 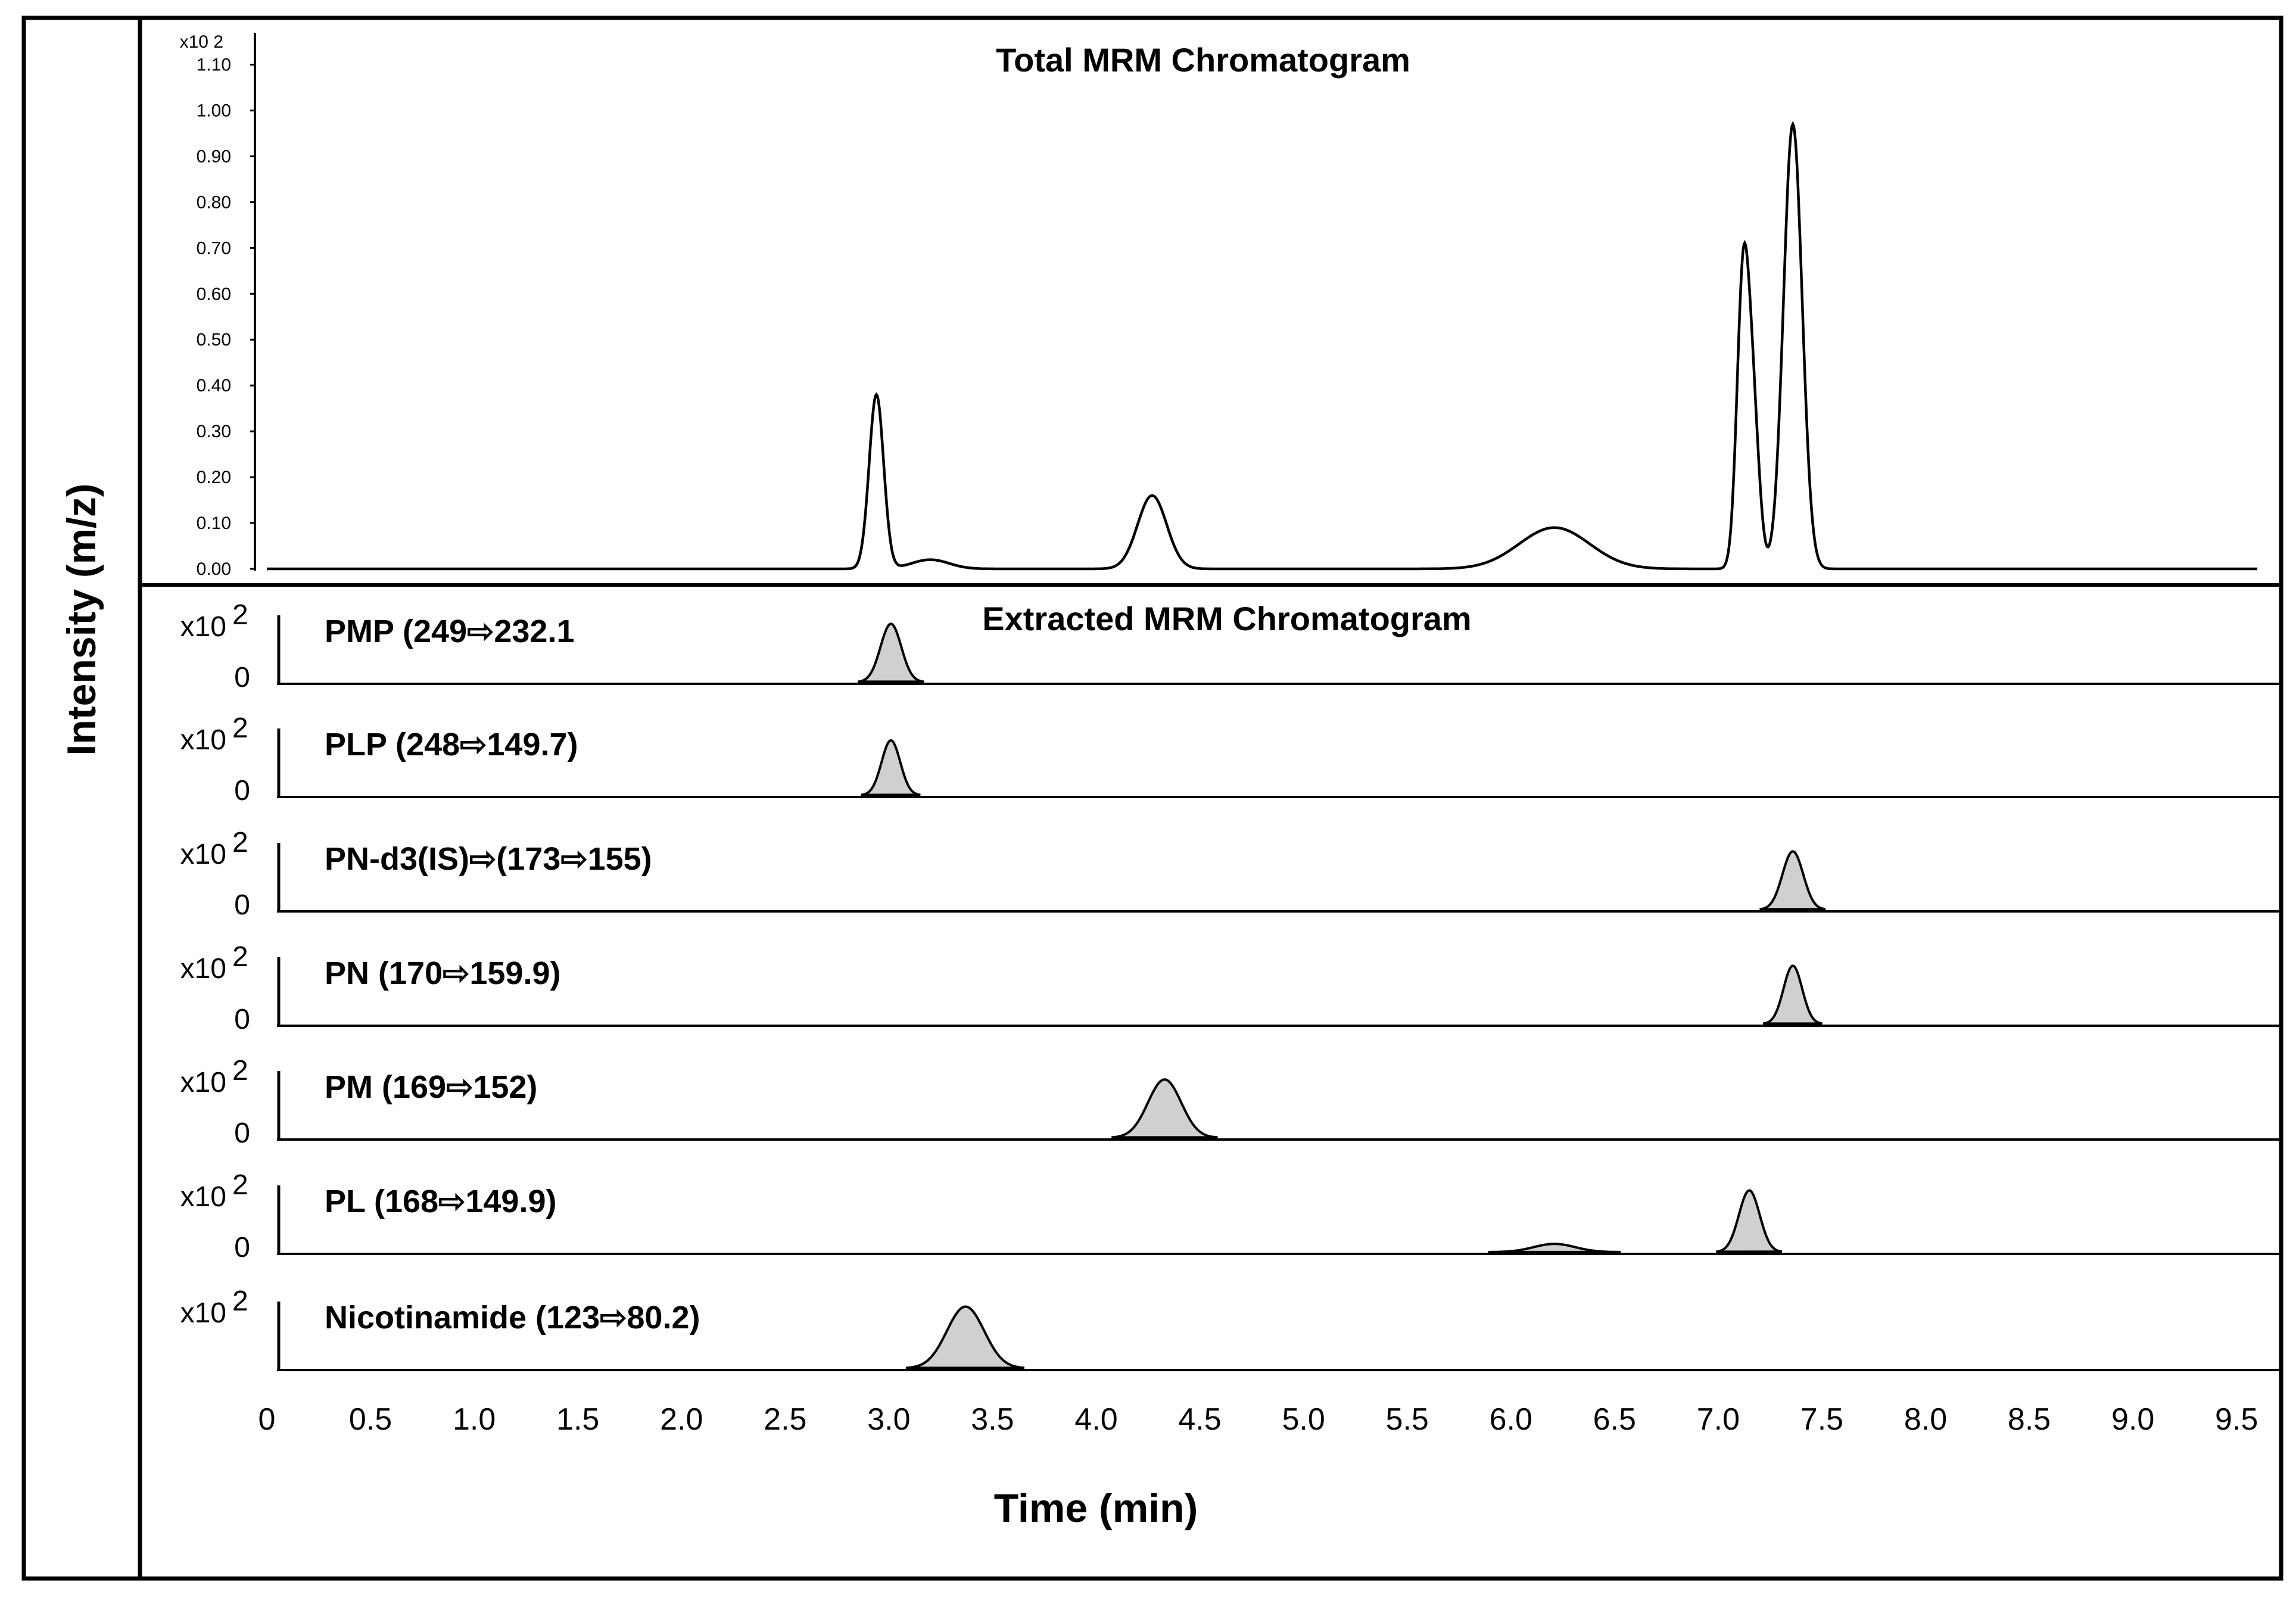 What do you see at coordinates (785, 1420) in the screenshot?
I see `x-tick-label: 2.5` at bounding box center [785, 1420].